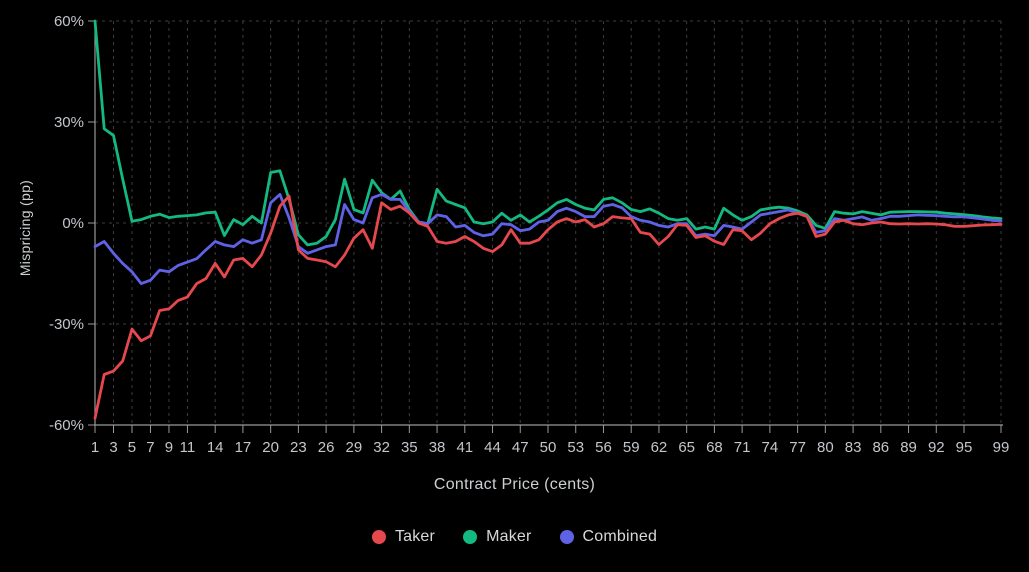 The image size is (1029, 572). What do you see at coordinates (770, 447) in the screenshot?
I see `x-tick-label: 74` at bounding box center [770, 447].